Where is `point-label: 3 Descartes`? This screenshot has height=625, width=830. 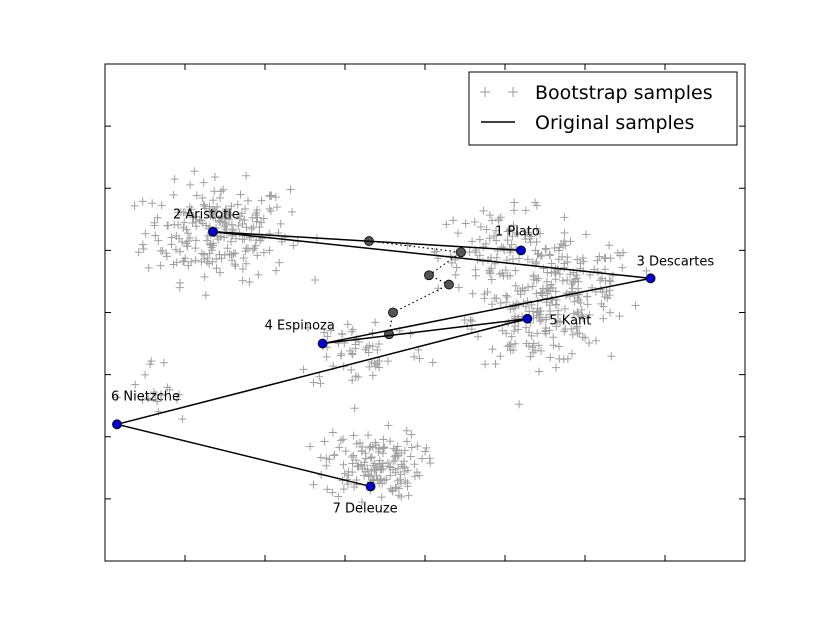
point-label: 3 Descartes is located at coordinates (676, 261).